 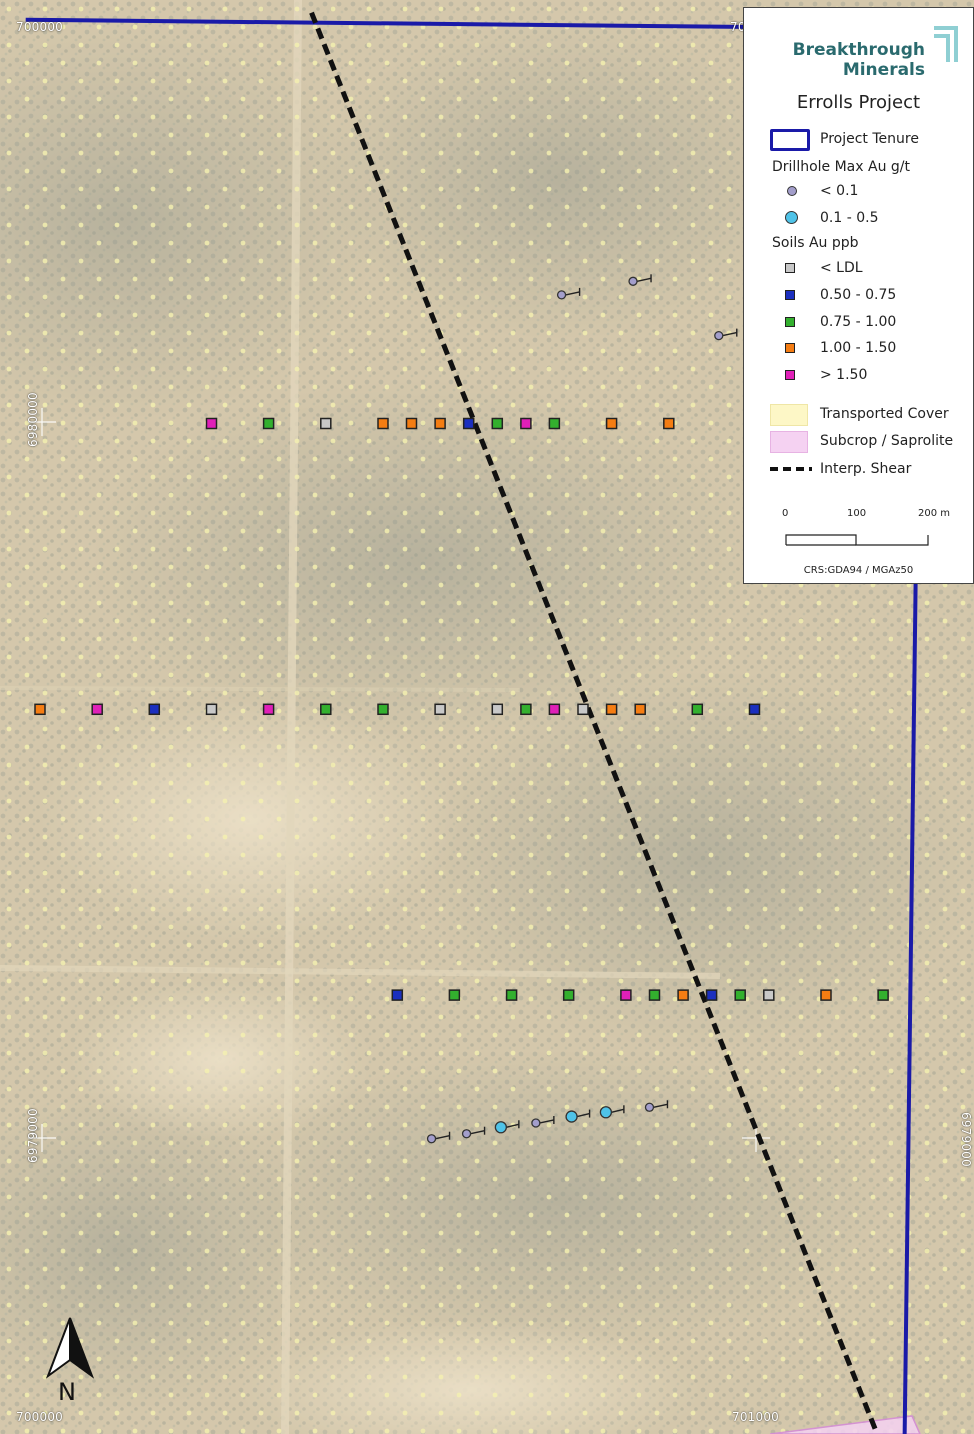 I want to click on easting-label-bottom-right: 701000, so click(x=756, y=1417).